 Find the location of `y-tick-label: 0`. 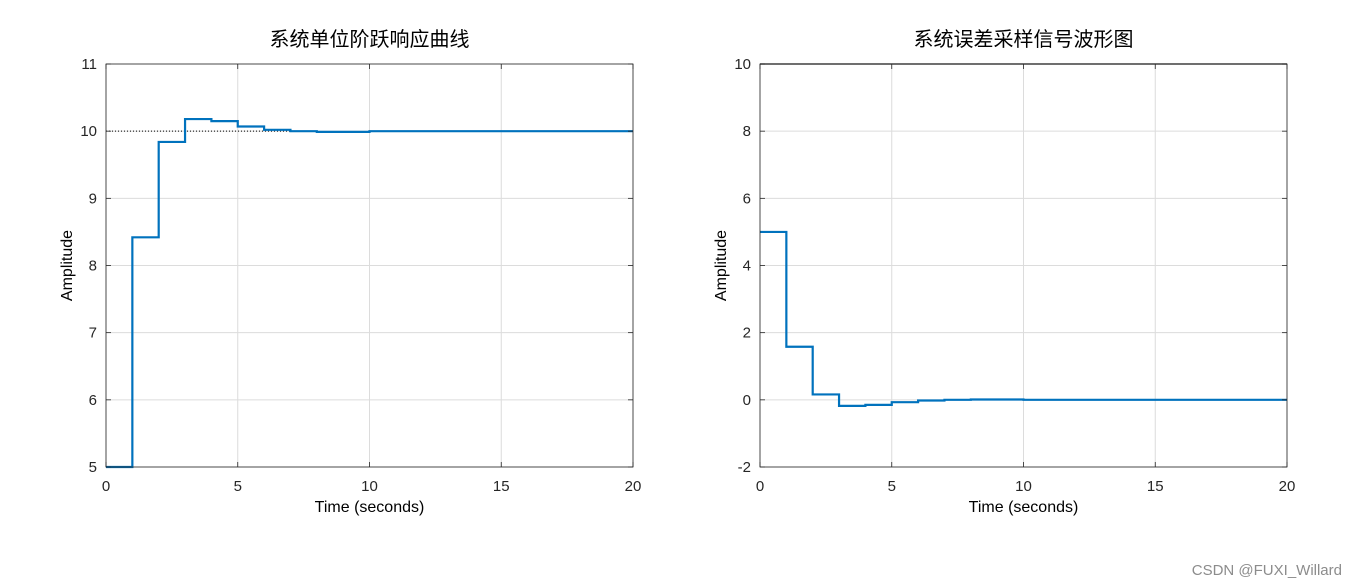

y-tick-label: 0 is located at coordinates (747, 400).